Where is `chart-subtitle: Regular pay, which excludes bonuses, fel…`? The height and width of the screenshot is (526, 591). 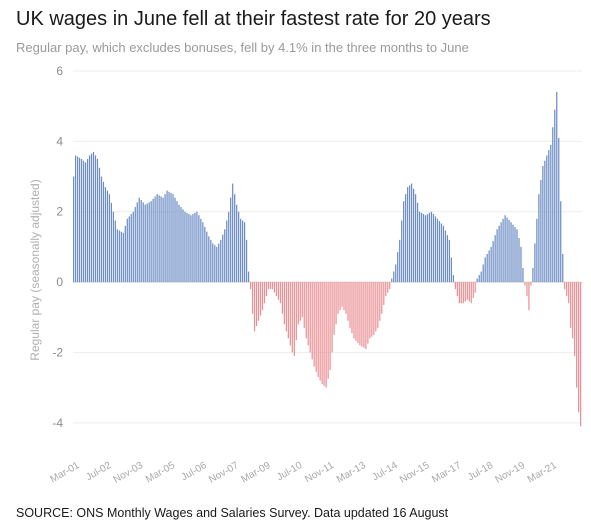 chart-subtitle: Regular pay, which excludes bonuses, fel… is located at coordinates (242, 47).